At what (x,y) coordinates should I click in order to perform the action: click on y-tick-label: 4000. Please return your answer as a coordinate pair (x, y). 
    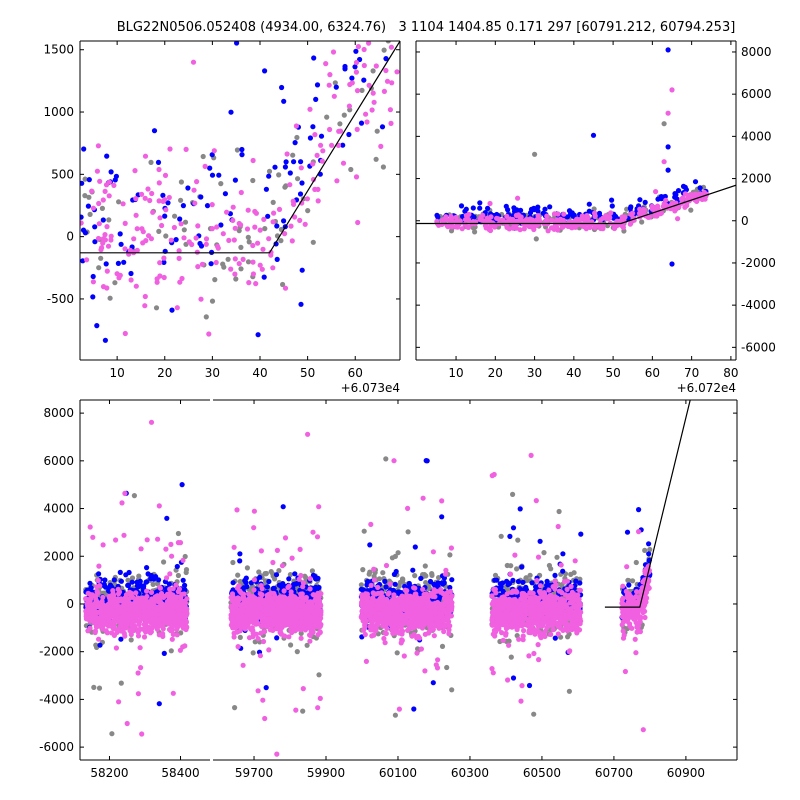
    Looking at the image, I should click on (58, 509).